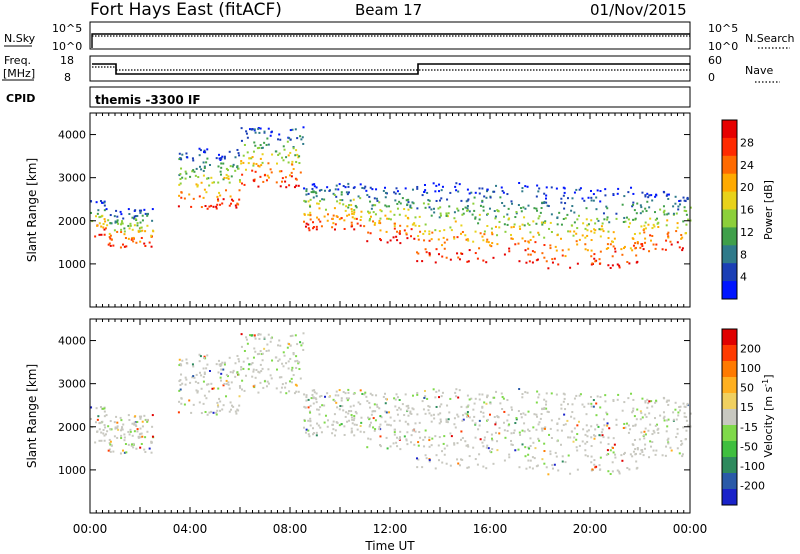 This screenshot has width=800, height=554. I want to click on y-tick-label: 2000, so click(72, 427).